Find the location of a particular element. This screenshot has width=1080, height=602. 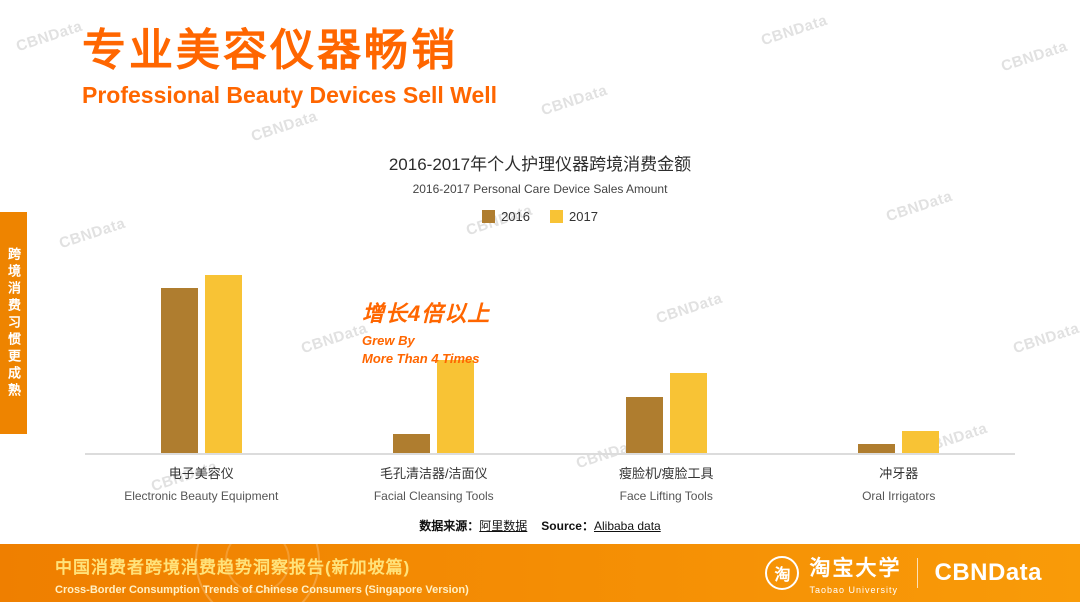

growth-annotation-en-line2: More Than 4 Times is located at coordinates (421, 358).